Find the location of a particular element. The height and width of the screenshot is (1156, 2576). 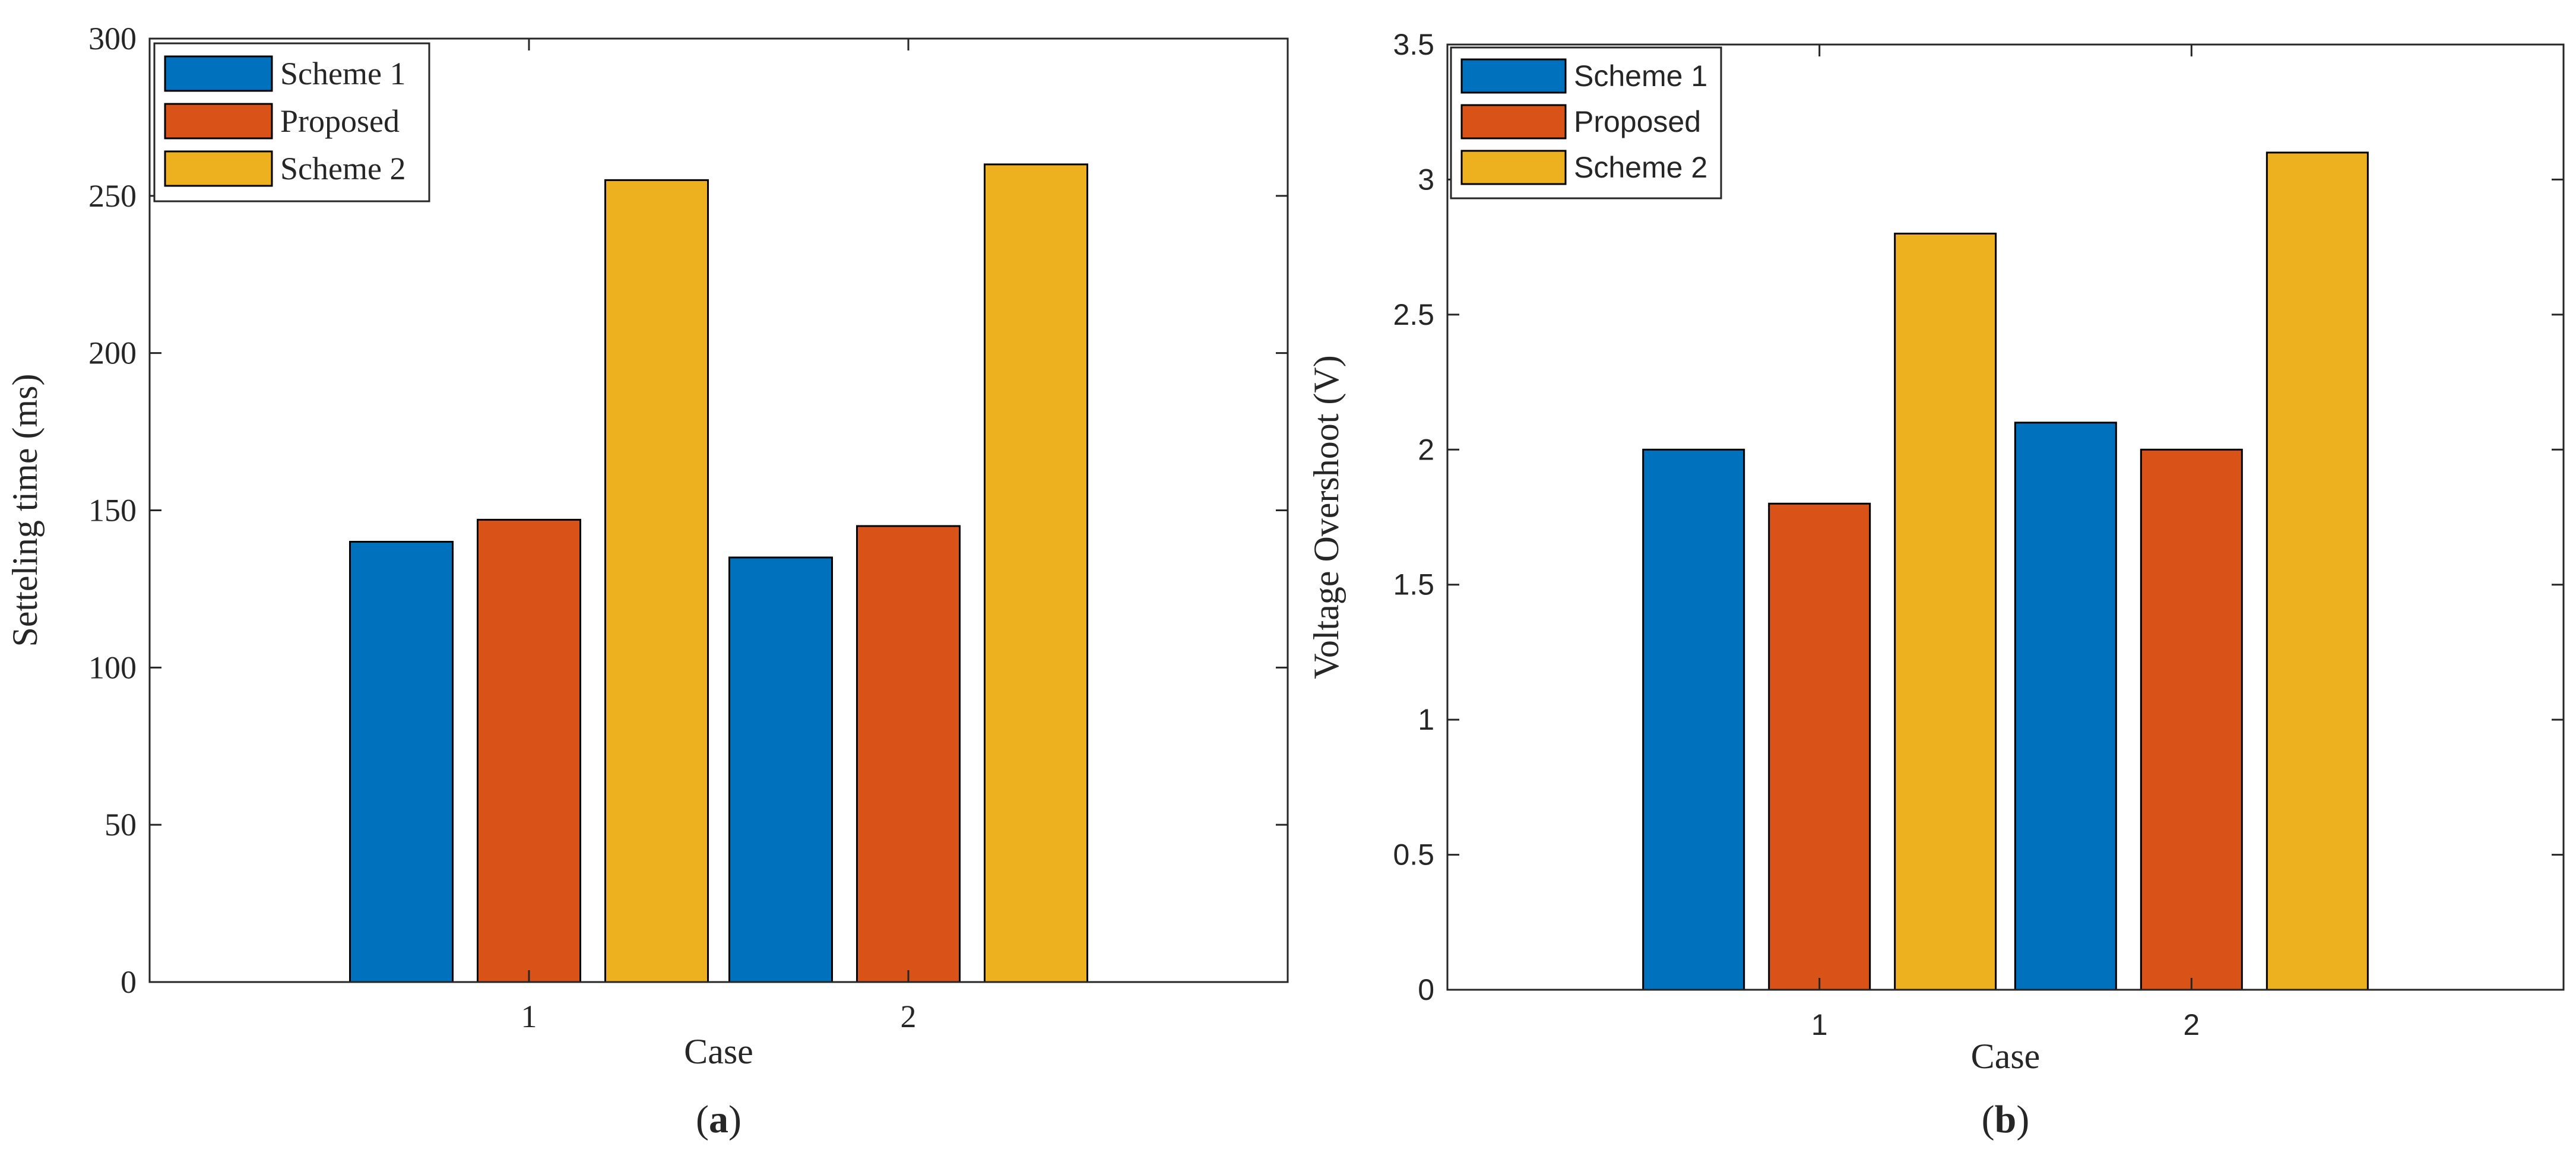

y-axis-label: Voltage Overshoot (V) is located at coordinates (1327, 517).